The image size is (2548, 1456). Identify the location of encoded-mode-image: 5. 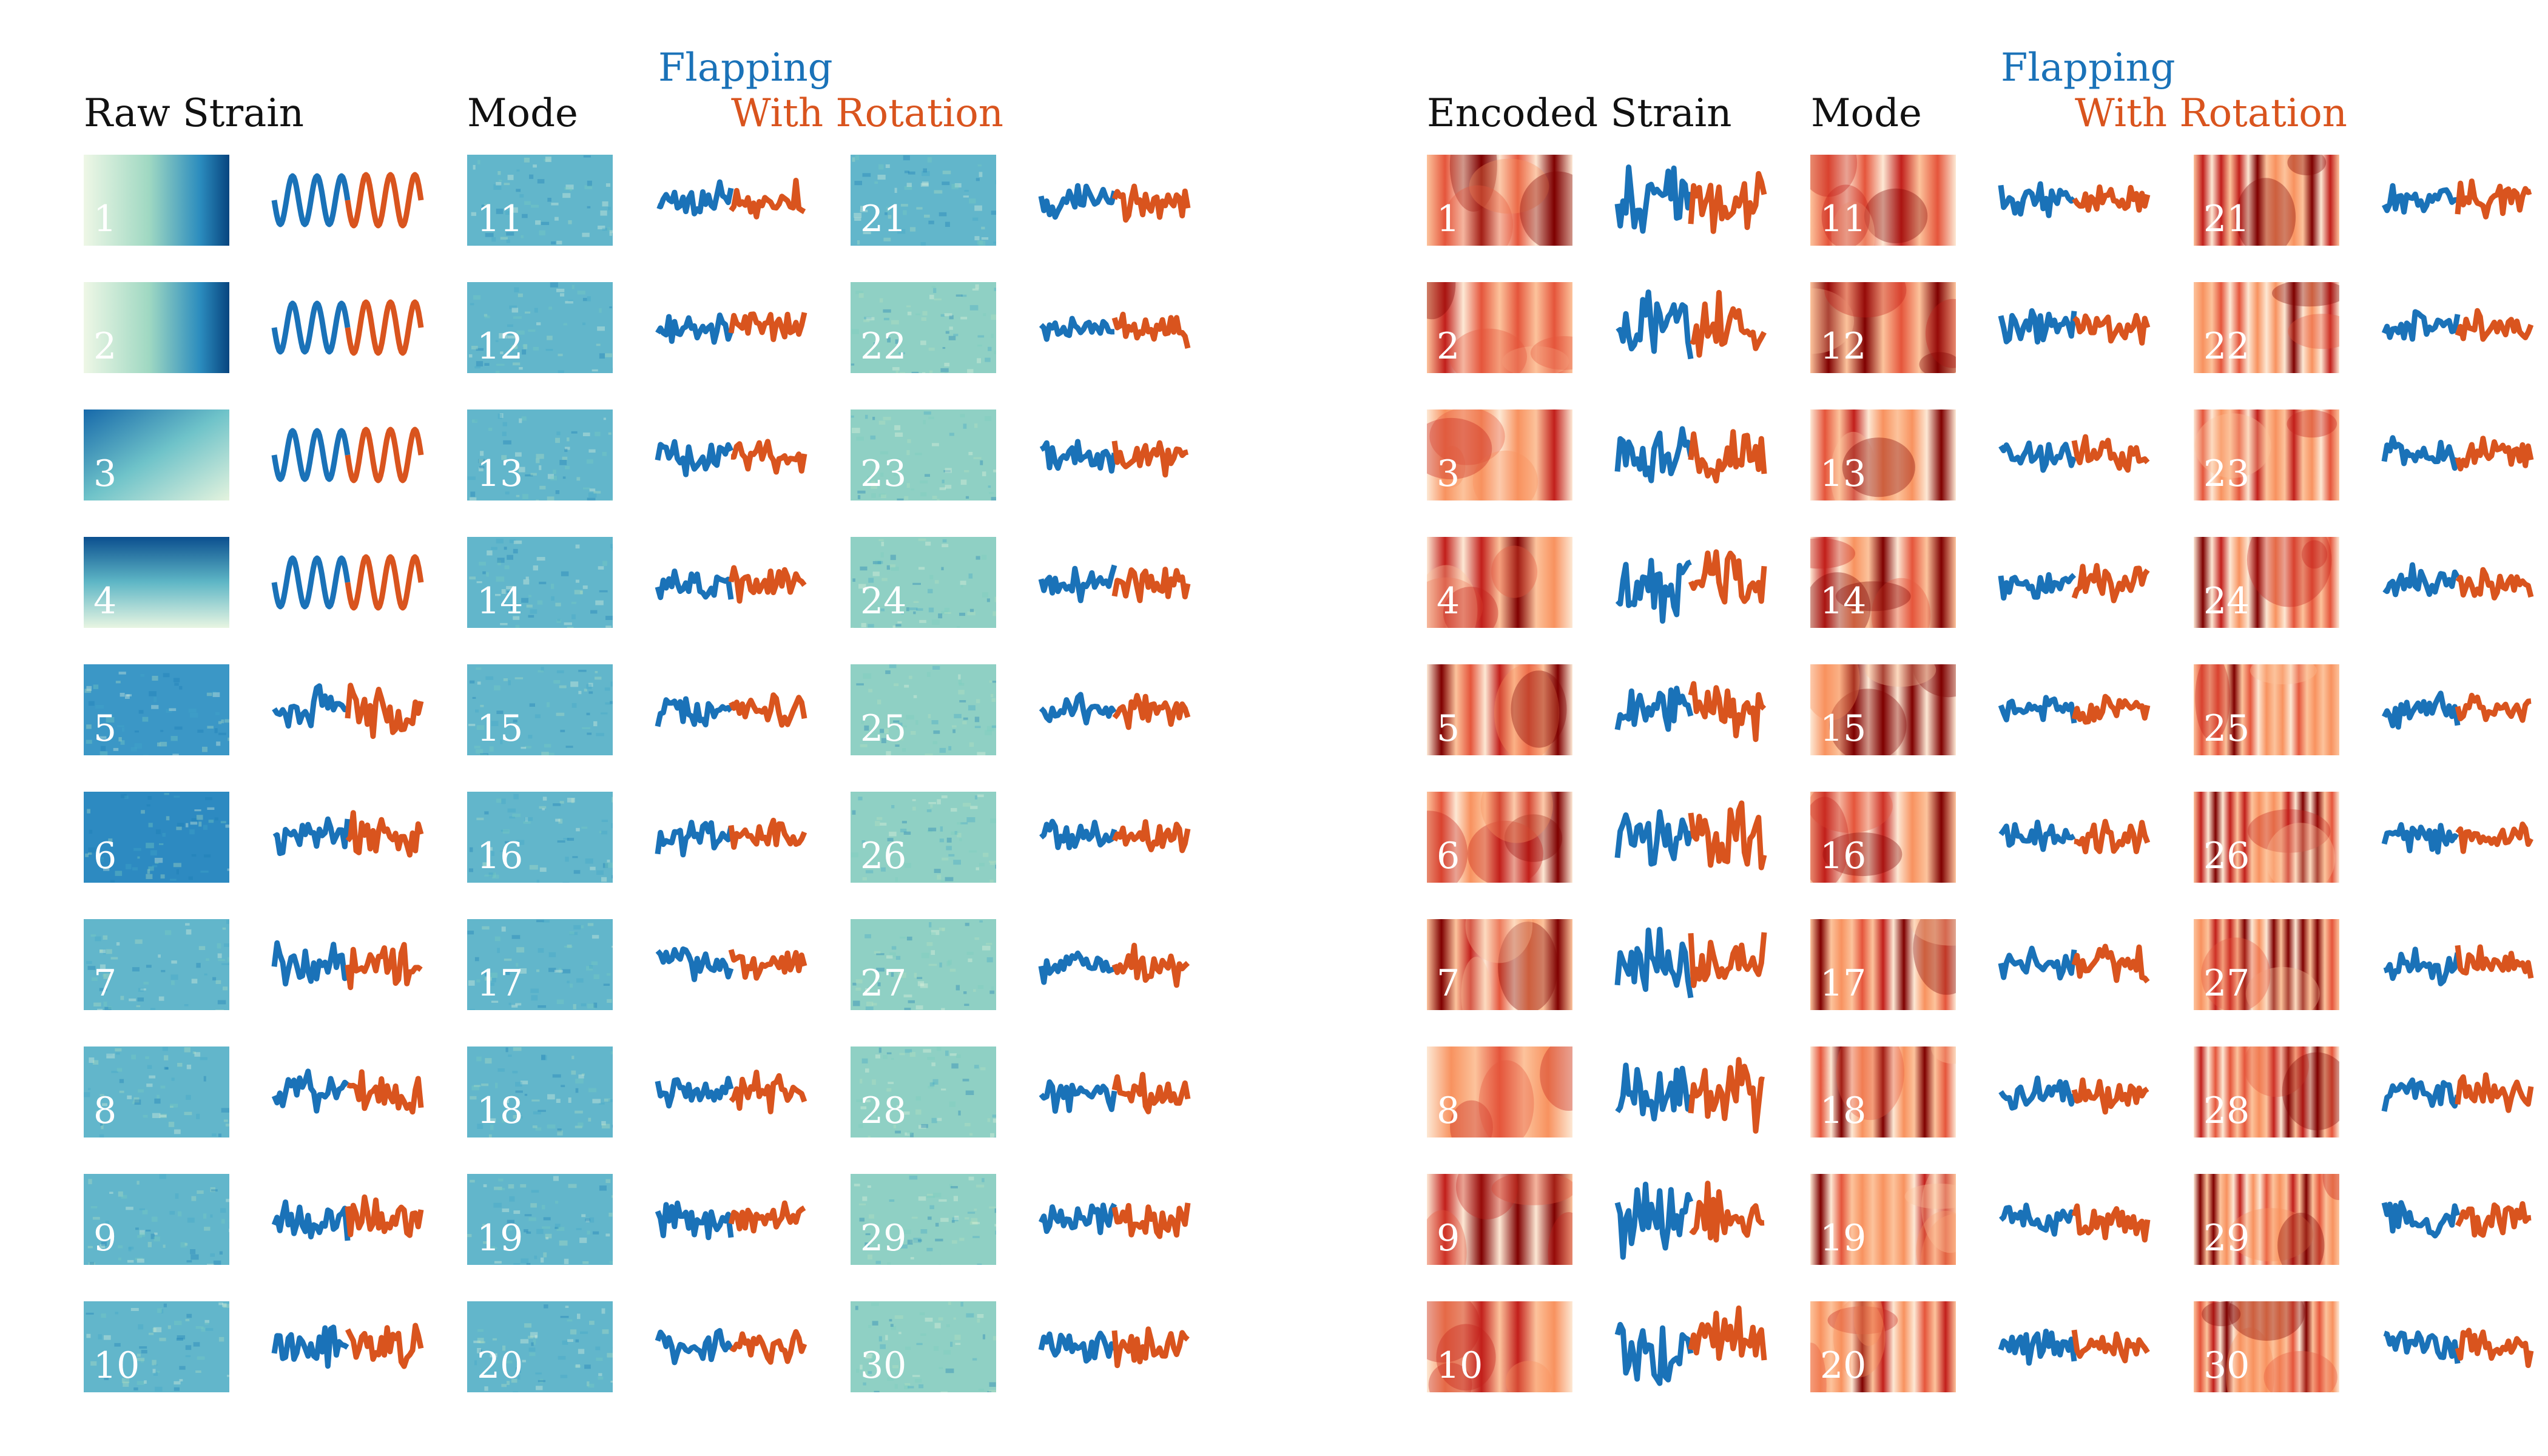
(1499, 709).